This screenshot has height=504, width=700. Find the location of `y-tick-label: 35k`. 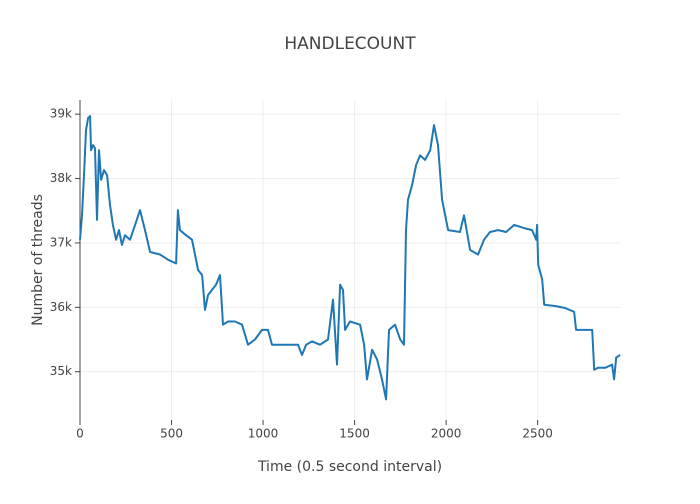

y-tick-label: 35k is located at coordinates (61, 371).